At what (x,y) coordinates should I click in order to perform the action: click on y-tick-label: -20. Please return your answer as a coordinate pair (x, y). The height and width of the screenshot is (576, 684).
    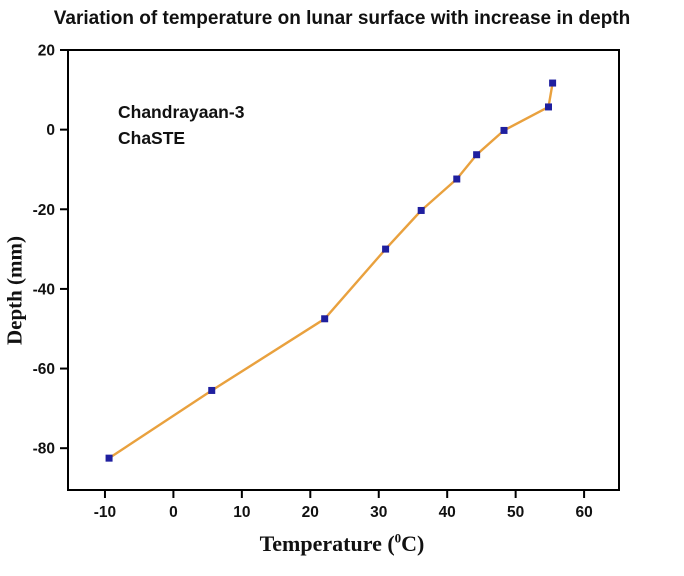
    Looking at the image, I should click on (44, 210).